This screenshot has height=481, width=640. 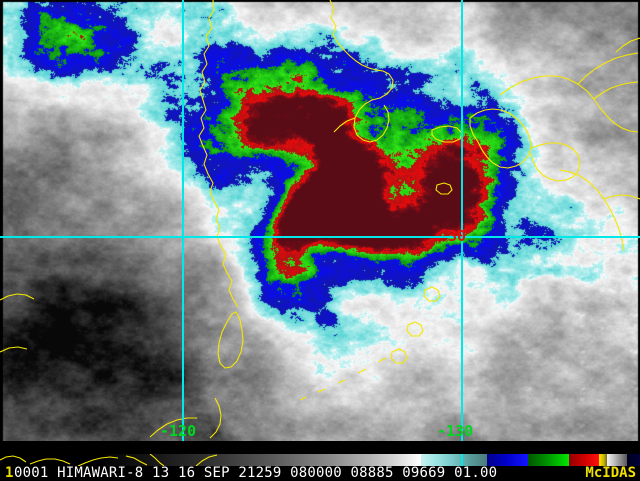 What do you see at coordinates (617, 460) in the screenshot?
I see `colorbar-white-band` at bounding box center [617, 460].